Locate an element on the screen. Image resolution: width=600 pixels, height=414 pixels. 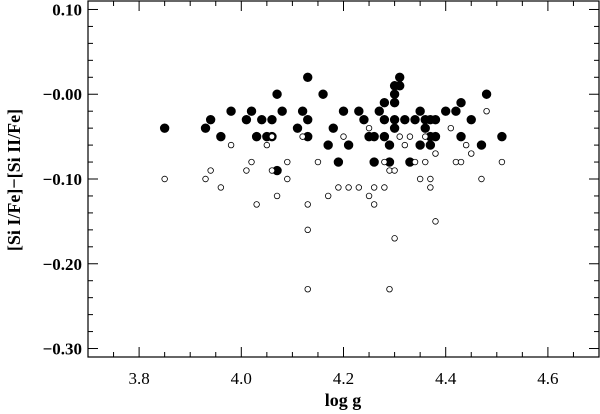
x-tick-label: 4.6 is located at coordinates (547, 378).